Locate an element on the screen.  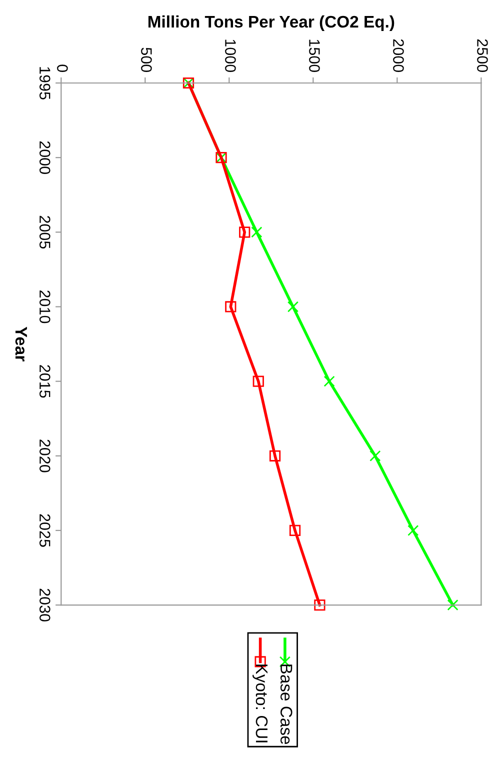
y-tick-label: 2015 is located at coordinates (44, 381).